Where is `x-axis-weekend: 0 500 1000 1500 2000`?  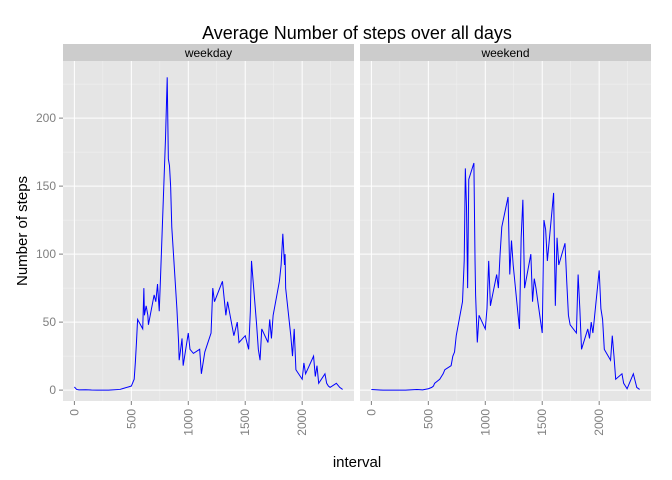
x-axis-weekend: 0 500 1000 1500 2000 is located at coordinates (485, 418).